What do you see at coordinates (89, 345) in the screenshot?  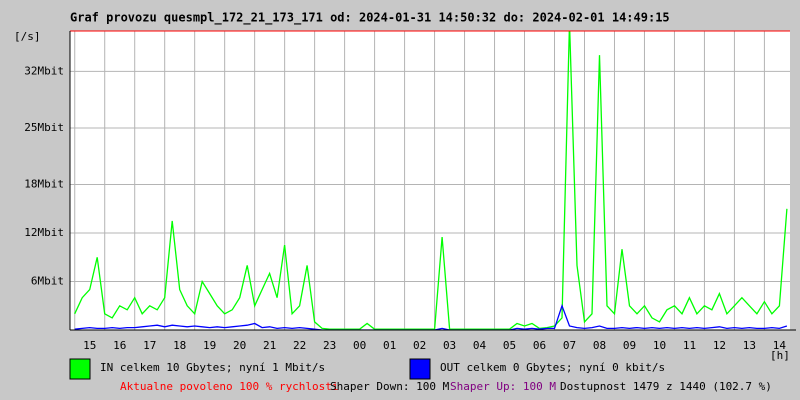 I see `x-tick-label: 15` at bounding box center [89, 345].